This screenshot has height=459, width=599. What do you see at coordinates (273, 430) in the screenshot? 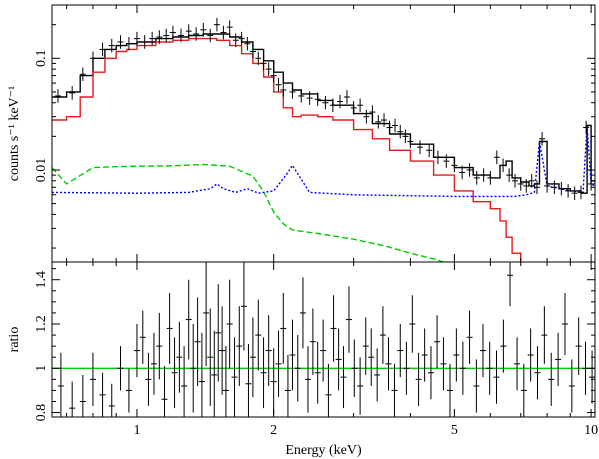
I see `x-tick-label: 2` at bounding box center [273, 430].